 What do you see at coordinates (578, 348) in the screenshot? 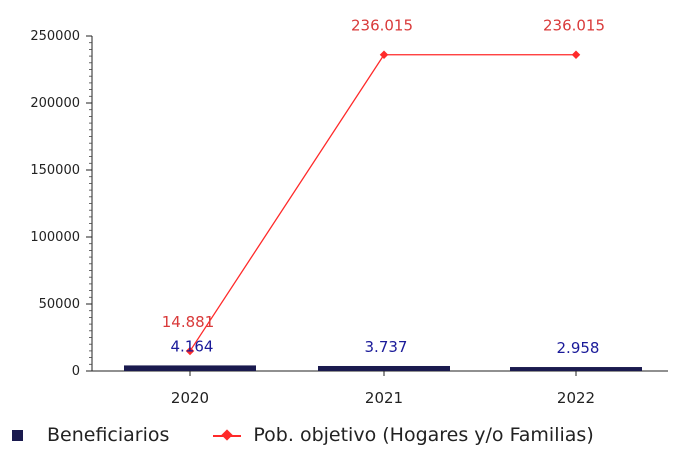
I see `bar-data-label: 2.958` at bounding box center [578, 348].